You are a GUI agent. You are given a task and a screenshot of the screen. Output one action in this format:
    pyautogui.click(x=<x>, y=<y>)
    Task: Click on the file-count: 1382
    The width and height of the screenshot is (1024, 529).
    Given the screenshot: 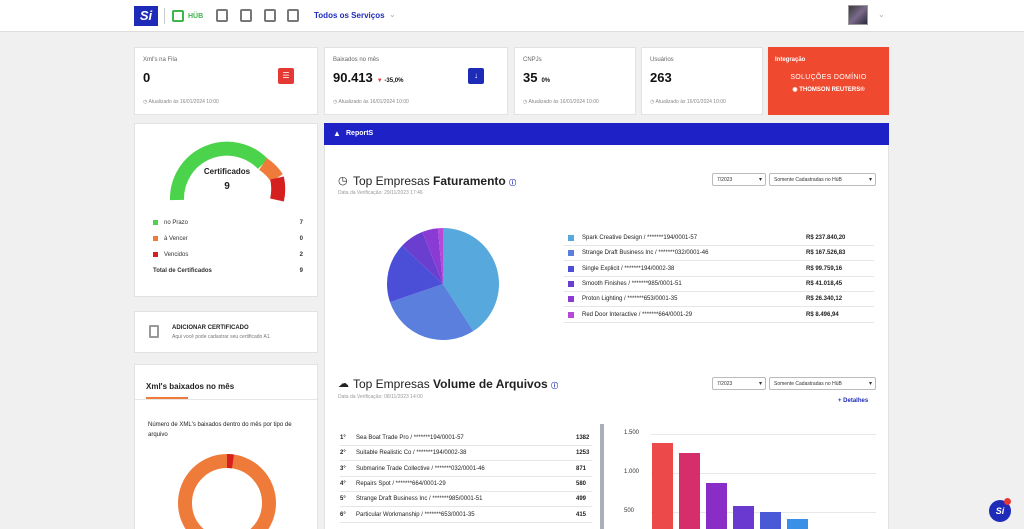 What is the action you would take?
    pyautogui.click(x=583, y=438)
    